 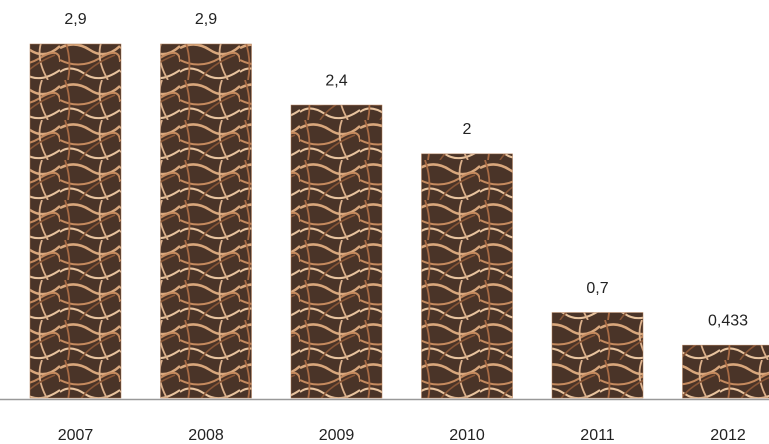 What do you see at coordinates (467, 129) in the screenshot?
I see `value-label: 2` at bounding box center [467, 129].